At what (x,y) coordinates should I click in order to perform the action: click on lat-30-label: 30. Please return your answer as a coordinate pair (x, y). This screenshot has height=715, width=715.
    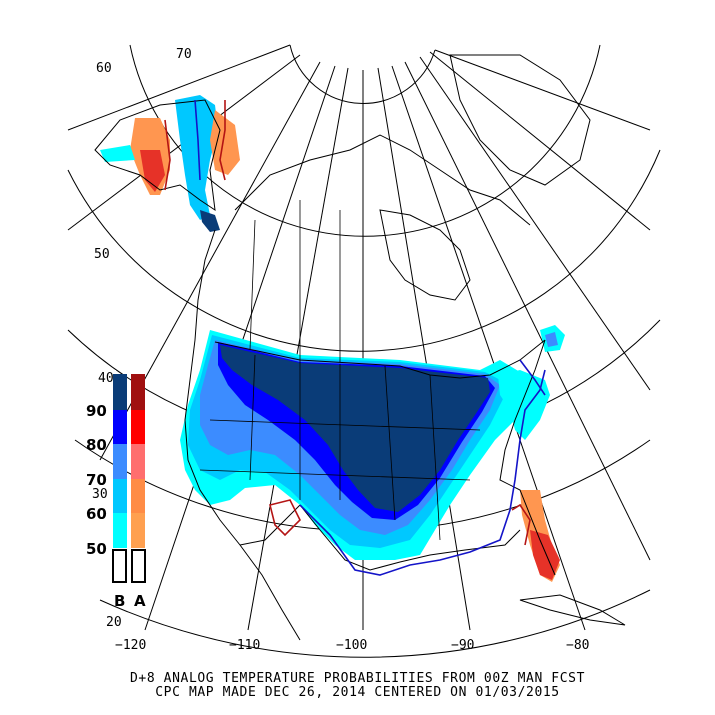
    Looking at the image, I should click on (100, 494).